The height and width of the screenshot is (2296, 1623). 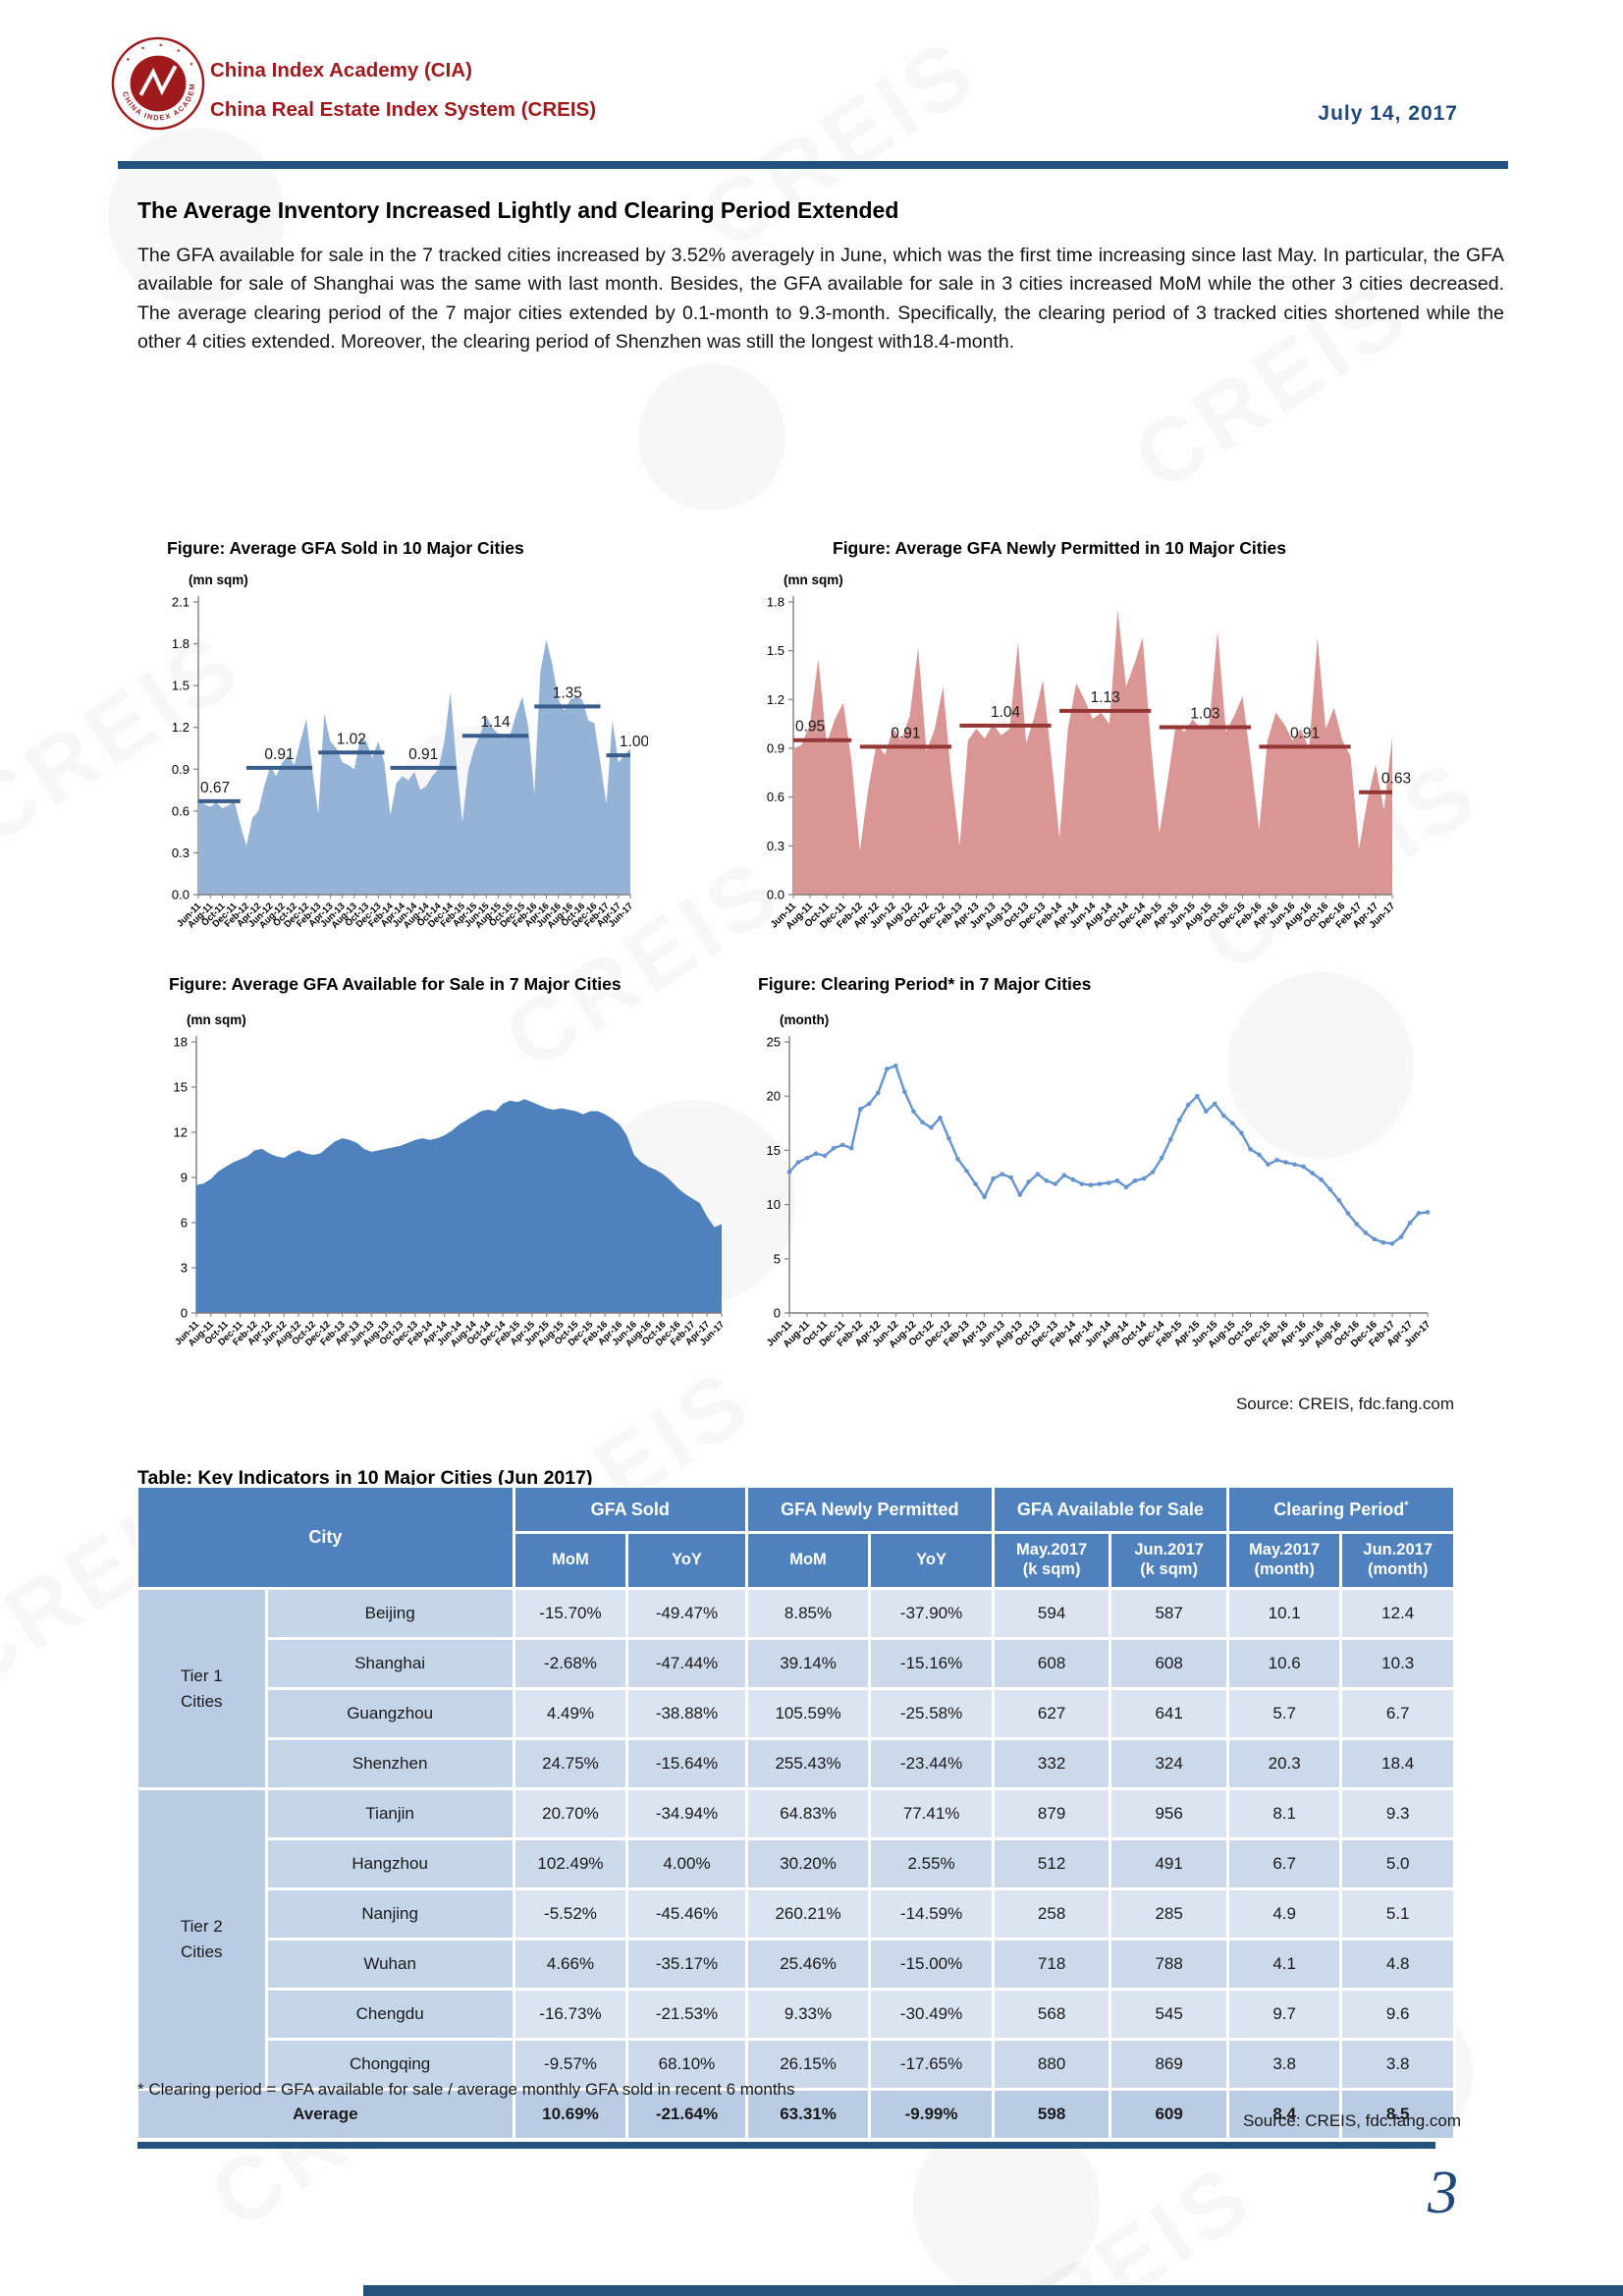 I want to click on cell-chengdu-1: -21.53%, so click(x=686, y=2014).